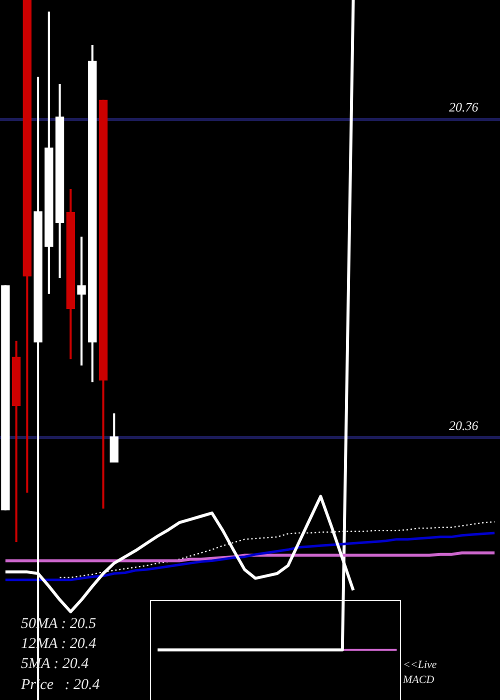 This screenshot has height=700, width=500. I want to click on y-tick-label: 20.76, so click(464, 107).